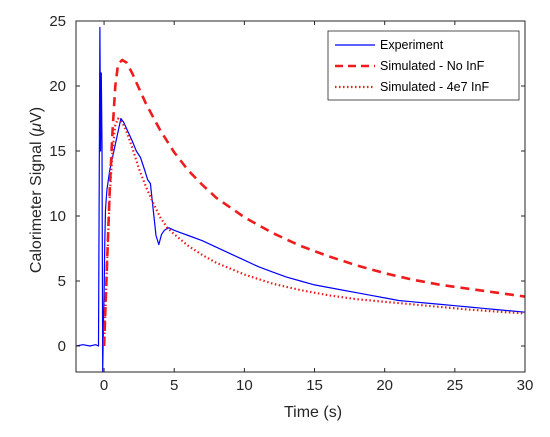 The height and width of the screenshot is (437, 550). What do you see at coordinates (455, 385) in the screenshot?
I see `x-tick-label: 25` at bounding box center [455, 385].